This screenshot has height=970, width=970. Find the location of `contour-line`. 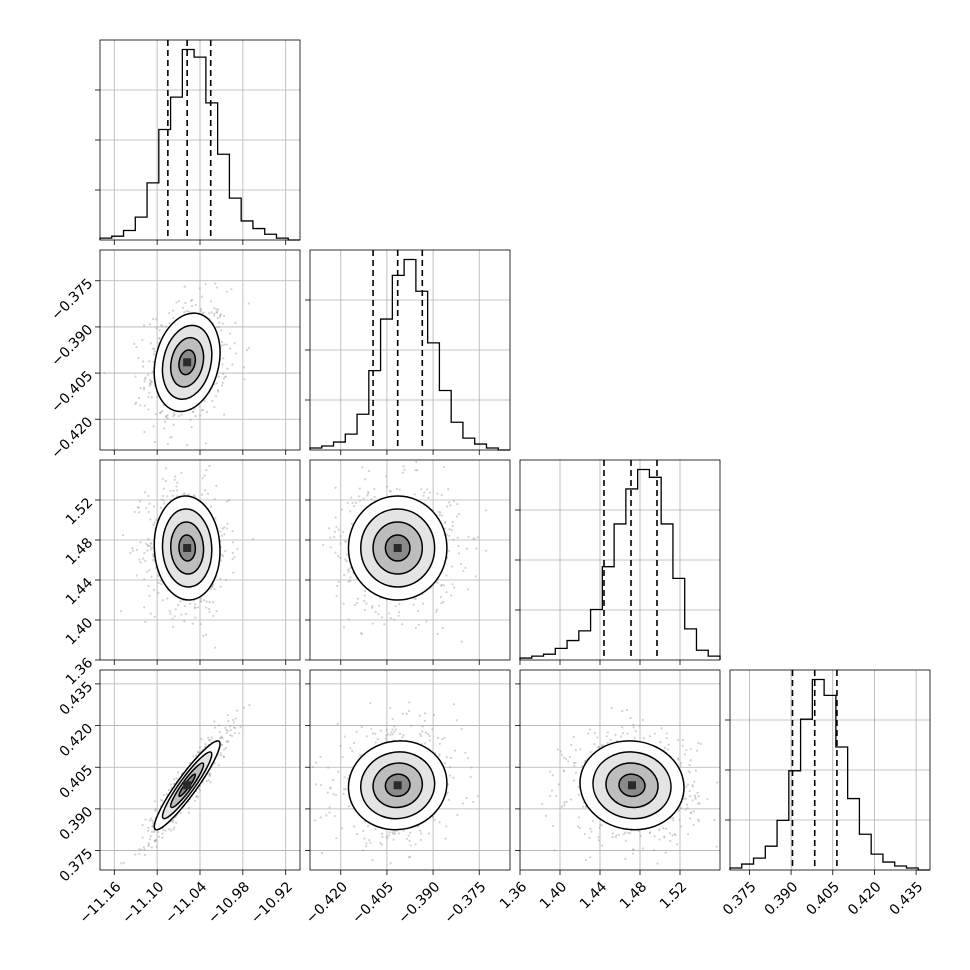

contour-line is located at coordinates (632, 785).